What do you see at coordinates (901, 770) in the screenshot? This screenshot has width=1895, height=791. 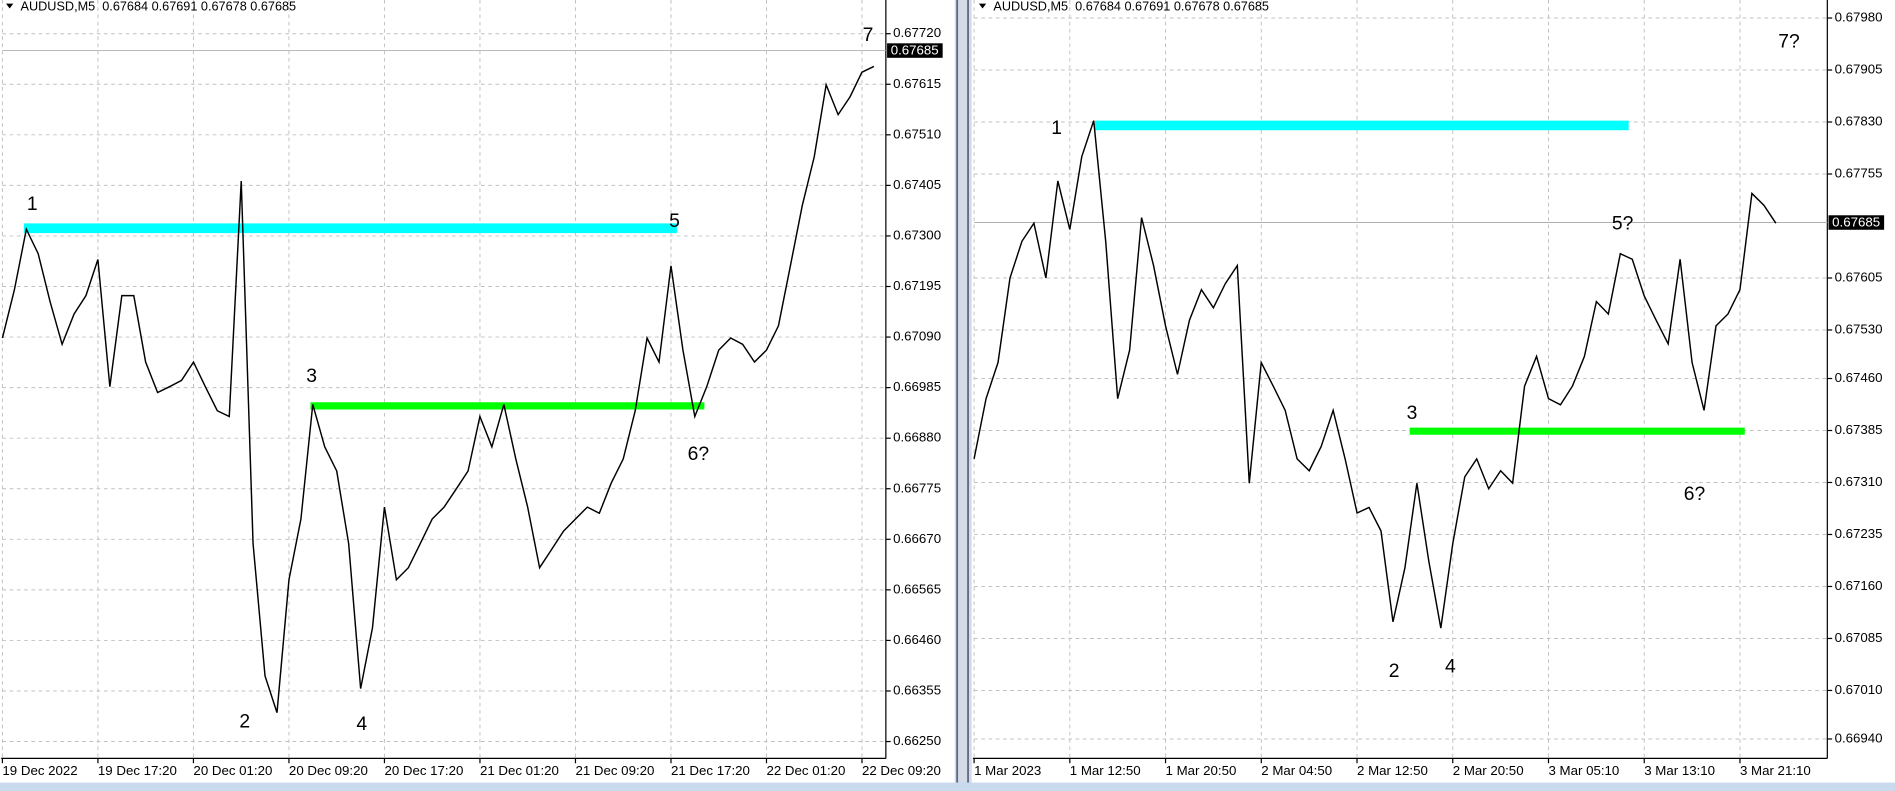 I see `x-tick-label: 22 Dec 09:20` at bounding box center [901, 770].